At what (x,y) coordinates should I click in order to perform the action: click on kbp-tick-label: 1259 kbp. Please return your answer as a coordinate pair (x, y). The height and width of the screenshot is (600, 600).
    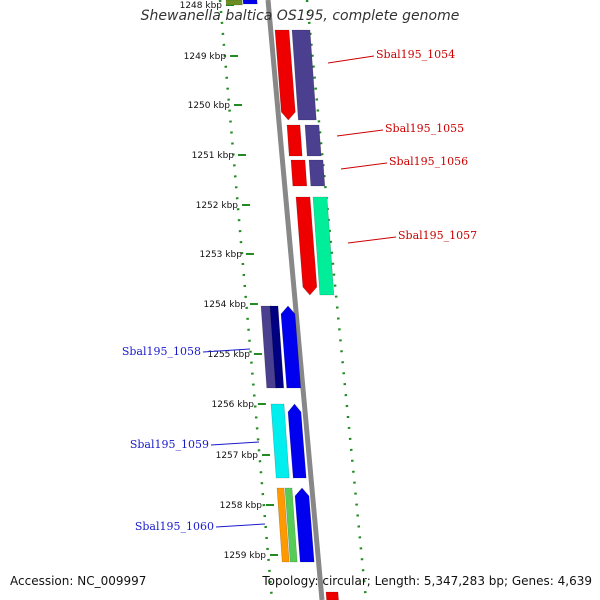
    Looking at the image, I should click on (245, 556).